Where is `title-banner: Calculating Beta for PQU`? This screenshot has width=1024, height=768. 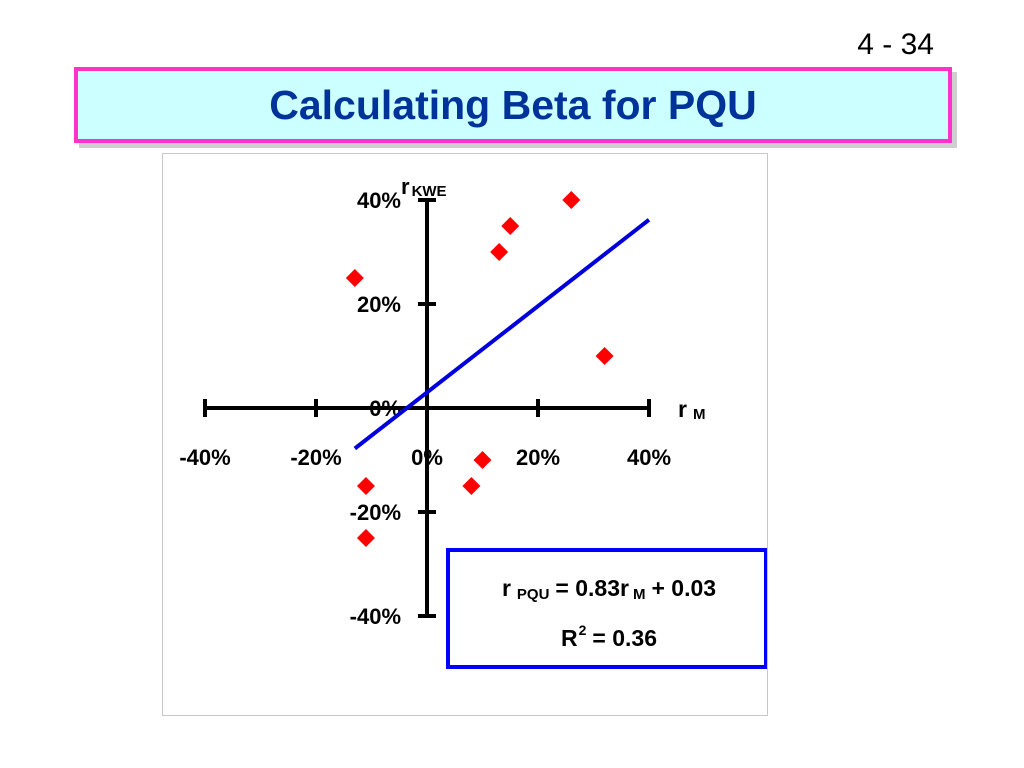 title-banner: Calculating Beta for PQU is located at coordinates (513, 105).